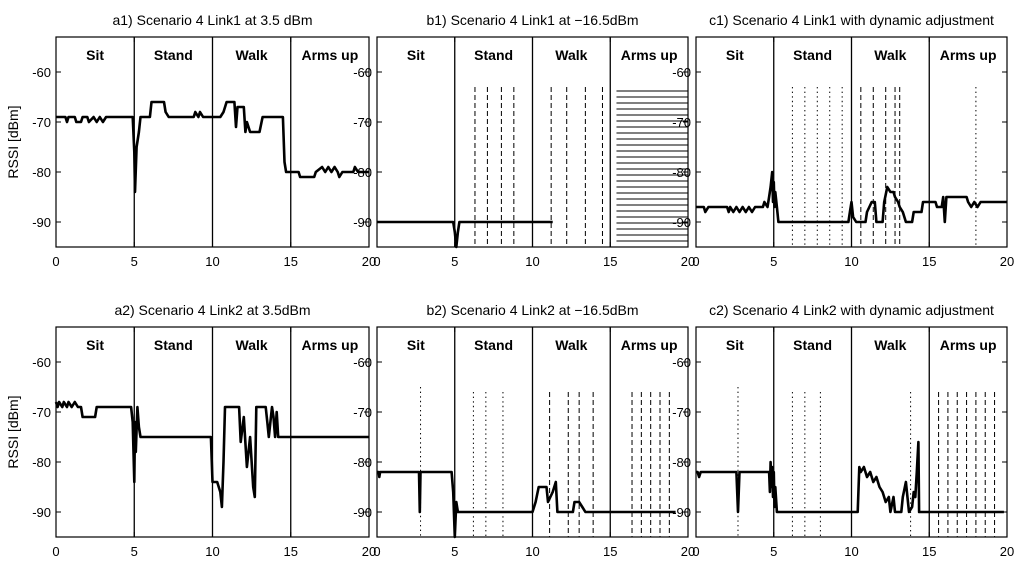 This screenshot has width=1024, height=567. What do you see at coordinates (212, 20) in the screenshot?
I see `panel-title: a1) Scenario 4 Link1 at 3.5 dBm` at bounding box center [212, 20].